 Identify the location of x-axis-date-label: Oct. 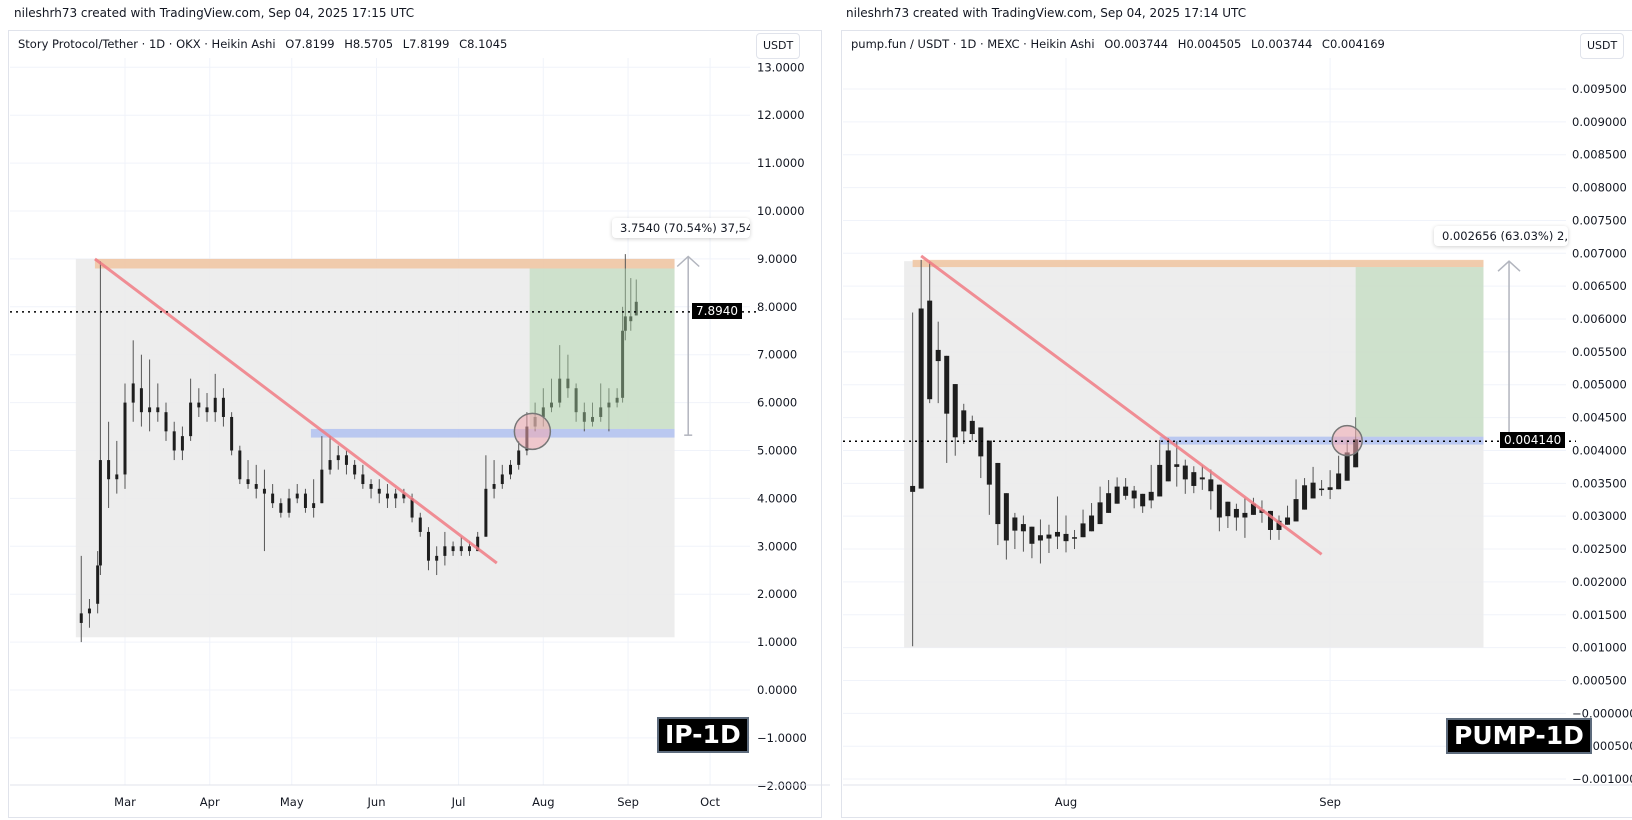
(710, 802).